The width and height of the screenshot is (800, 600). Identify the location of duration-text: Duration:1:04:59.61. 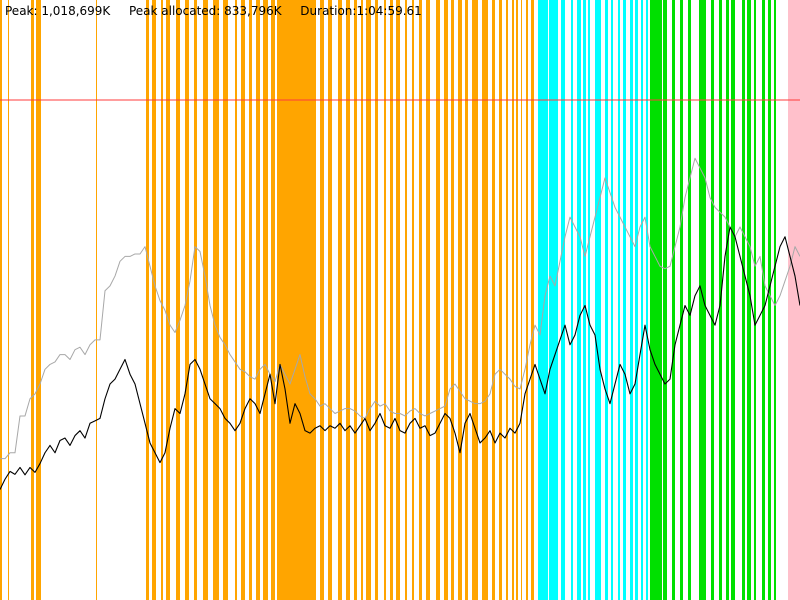
(361, 11).